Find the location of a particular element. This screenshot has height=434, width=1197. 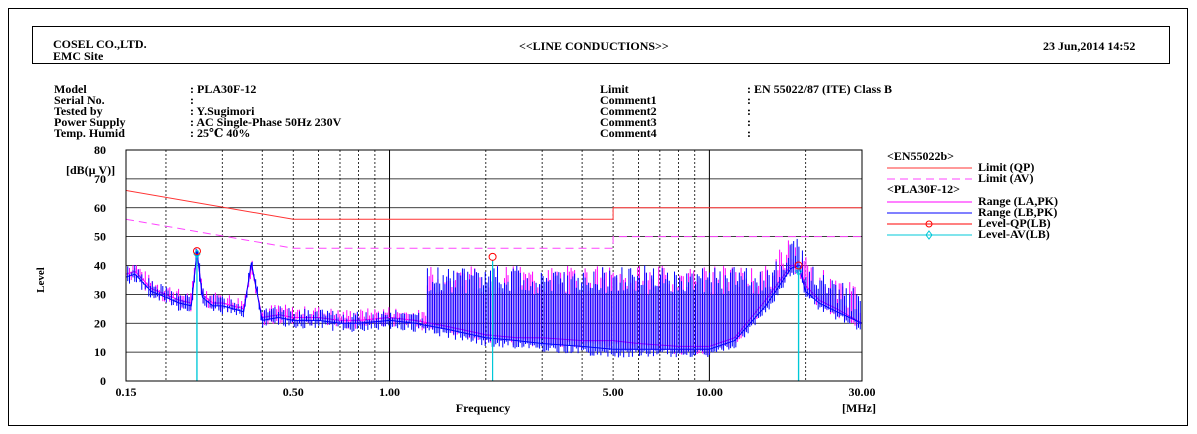

x-axis-label: Frequency is located at coordinates (483, 408).